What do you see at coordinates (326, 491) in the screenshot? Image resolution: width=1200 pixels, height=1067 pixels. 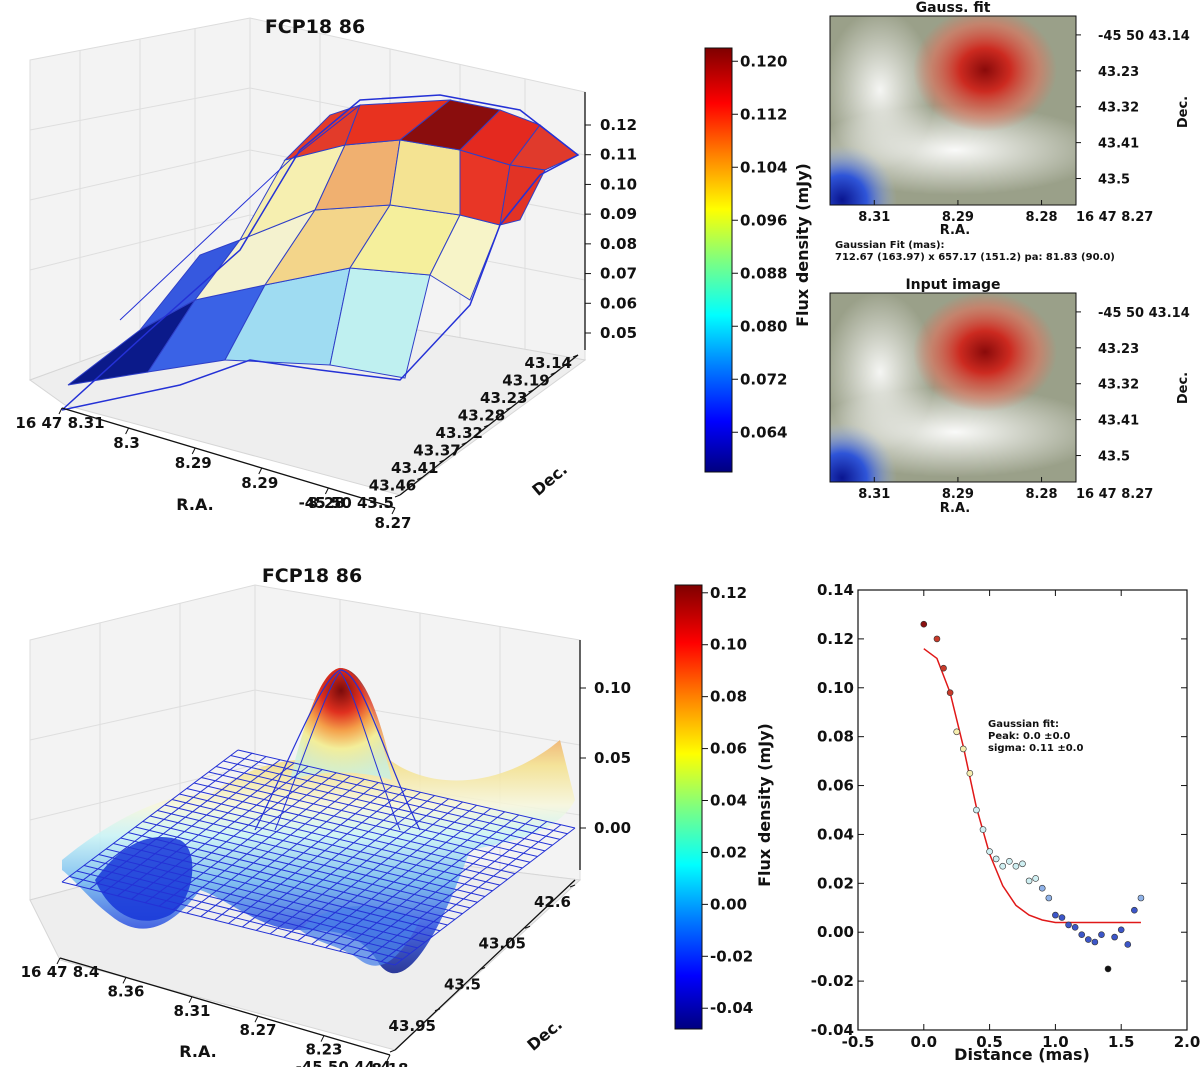 I see `surface-top-x-tickmark` at bounding box center [326, 491].